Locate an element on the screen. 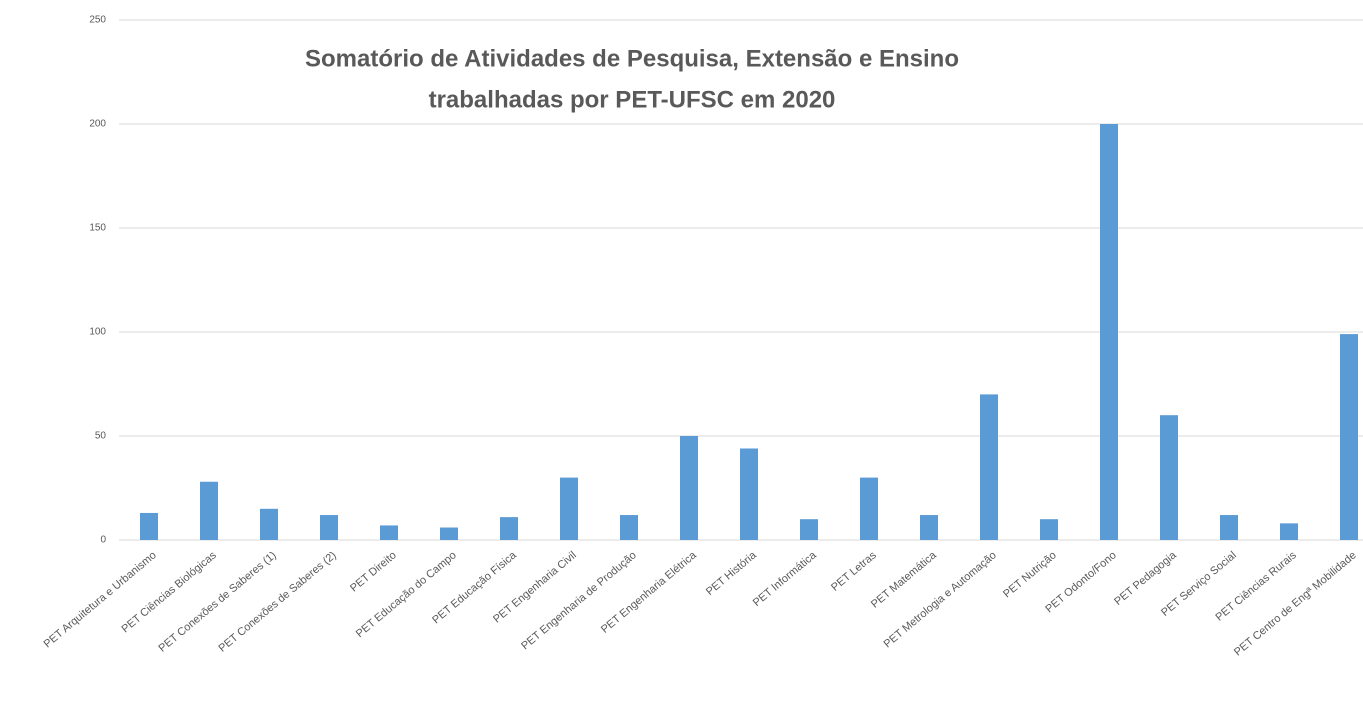 The height and width of the screenshot is (702, 1363). x-tick-label: PET Centro de Engª Mobilidade is located at coordinates (1295, 603).